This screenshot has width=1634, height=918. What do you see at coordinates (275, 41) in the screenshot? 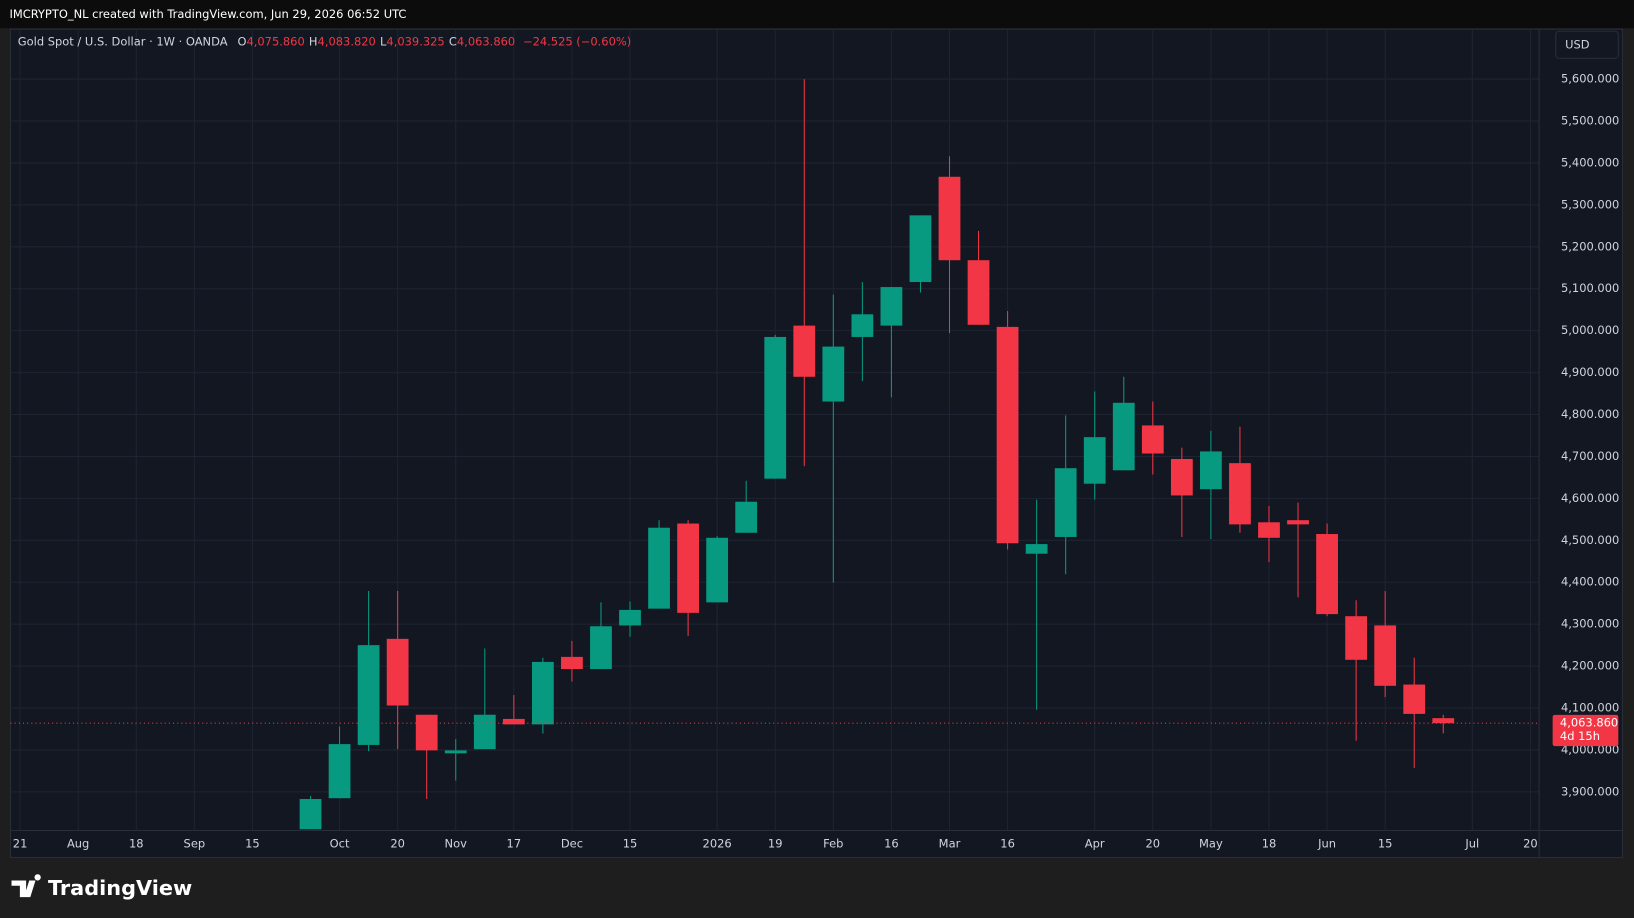
I see `legend-value: 4,075.860` at bounding box center [275, 41].